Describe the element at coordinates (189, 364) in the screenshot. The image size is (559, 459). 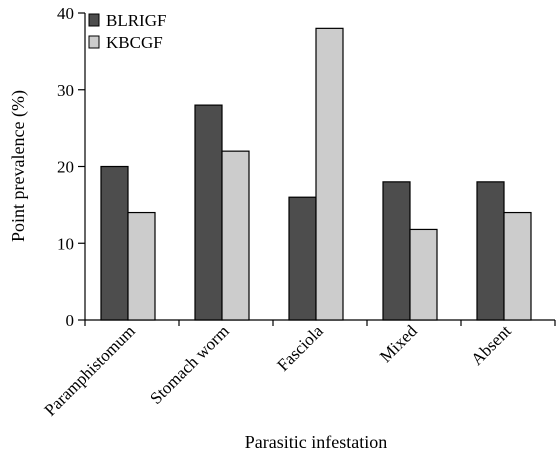
I see `x-tick-label: Stomach worm` at that location.